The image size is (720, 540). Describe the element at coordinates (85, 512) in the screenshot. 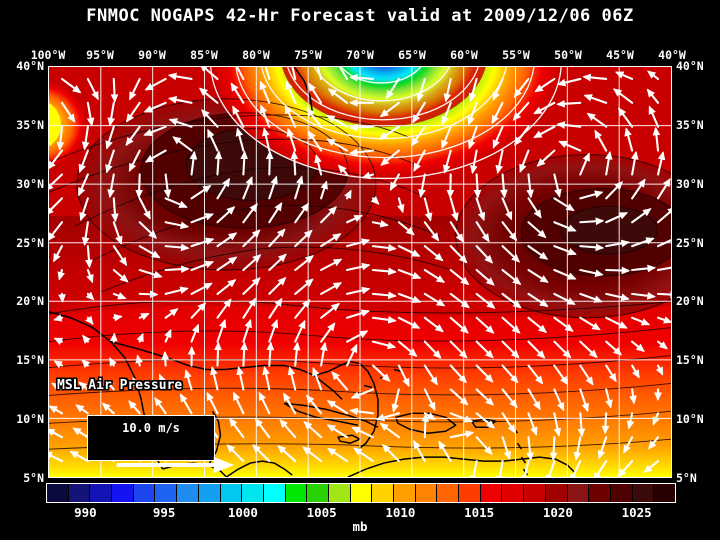

I see `colorbar-tick-990: 990` at that location.